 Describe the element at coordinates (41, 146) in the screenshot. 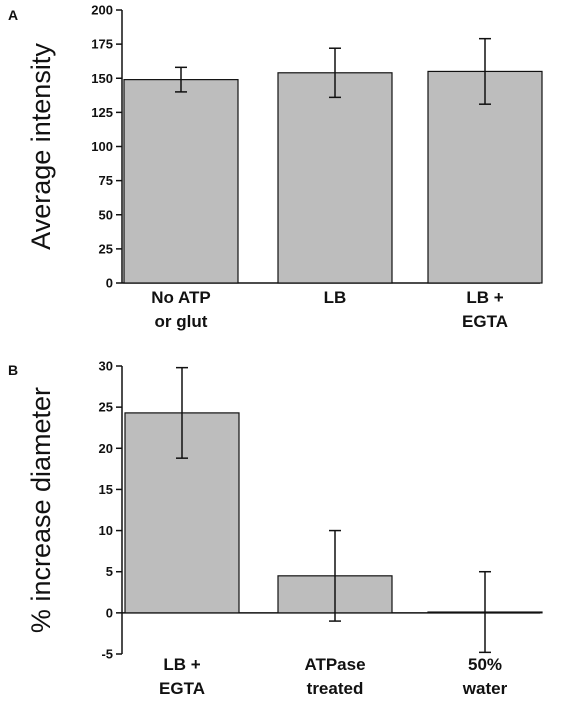

I see `y-axis-title: Average intensity` at that location.